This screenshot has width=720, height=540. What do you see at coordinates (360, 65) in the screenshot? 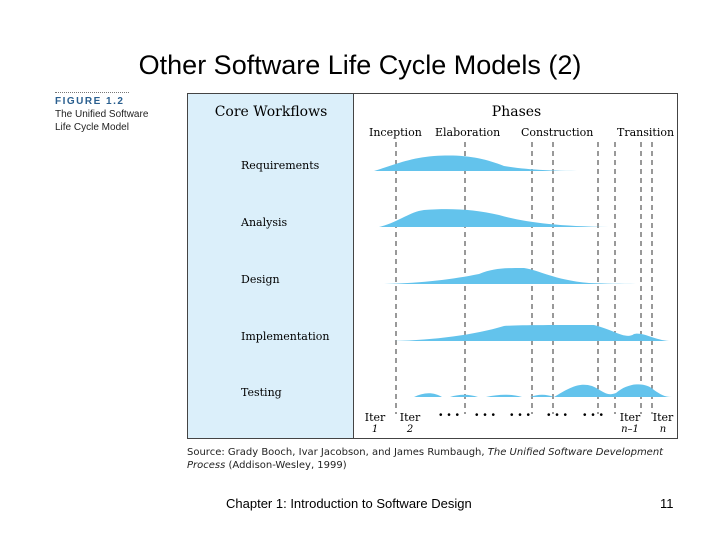
I see `slide-title: Other Software Life Cycle Models (2)` at bounding box center [360, 65].